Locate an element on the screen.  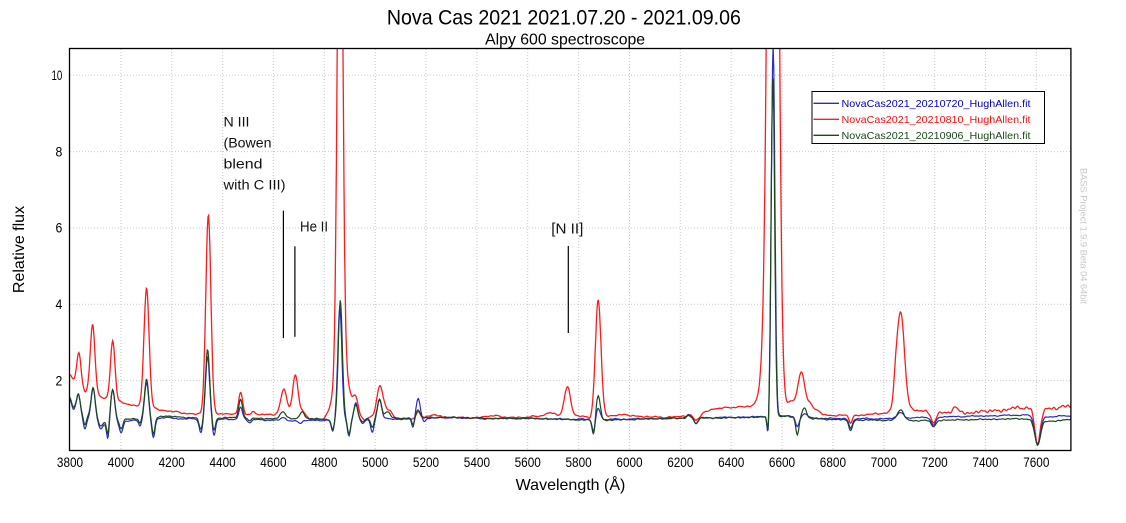
svg-text: 5000 is located at coordinates (375, 462).